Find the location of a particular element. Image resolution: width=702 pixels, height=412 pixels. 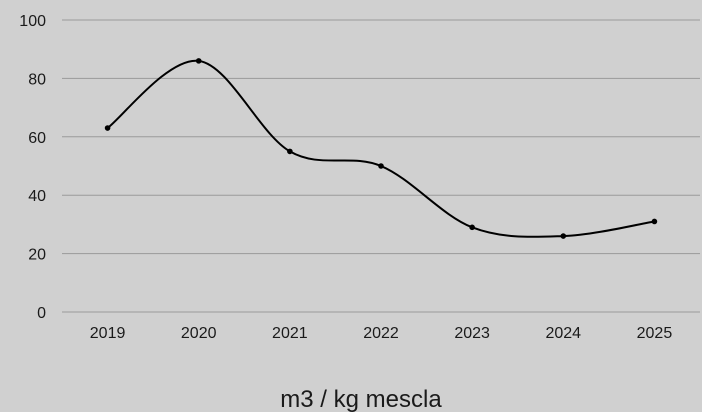

x-axis-title: m3 / kg mescla is located at coordinates (361, 399).